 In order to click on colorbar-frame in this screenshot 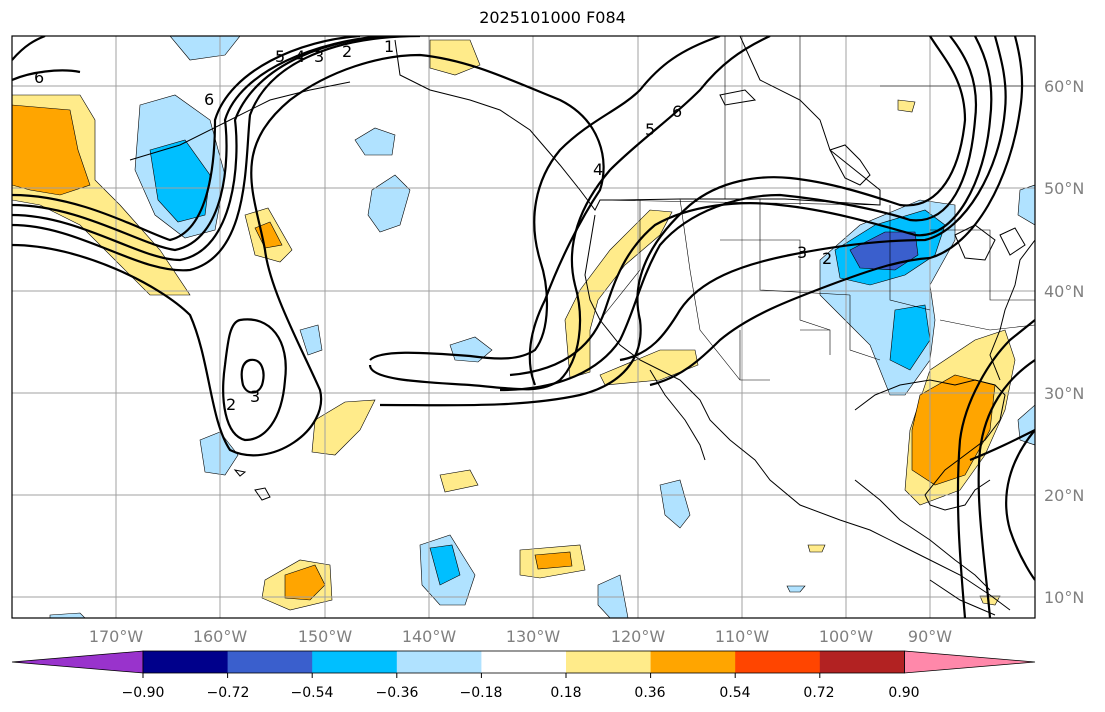, I will do `click(523, 662)`.